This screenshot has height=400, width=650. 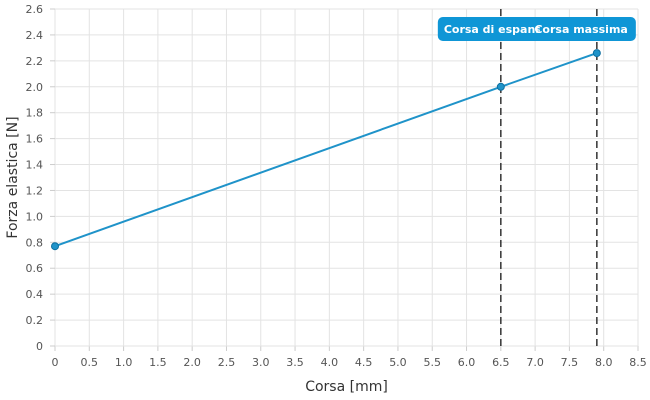 I want to click on x-tick-label: 2.0, so click(x=192, y=362).